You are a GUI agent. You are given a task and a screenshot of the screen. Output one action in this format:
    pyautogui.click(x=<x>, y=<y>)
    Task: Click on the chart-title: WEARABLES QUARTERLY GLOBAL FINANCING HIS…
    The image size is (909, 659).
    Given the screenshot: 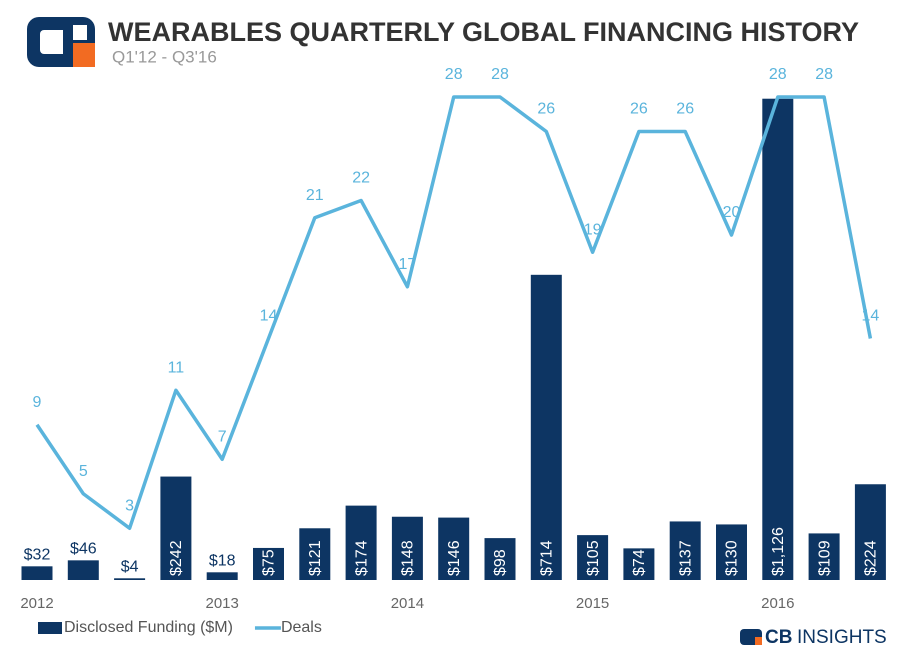 What is the action you would take?
    pyautogui.click(x=483, y=32)
    